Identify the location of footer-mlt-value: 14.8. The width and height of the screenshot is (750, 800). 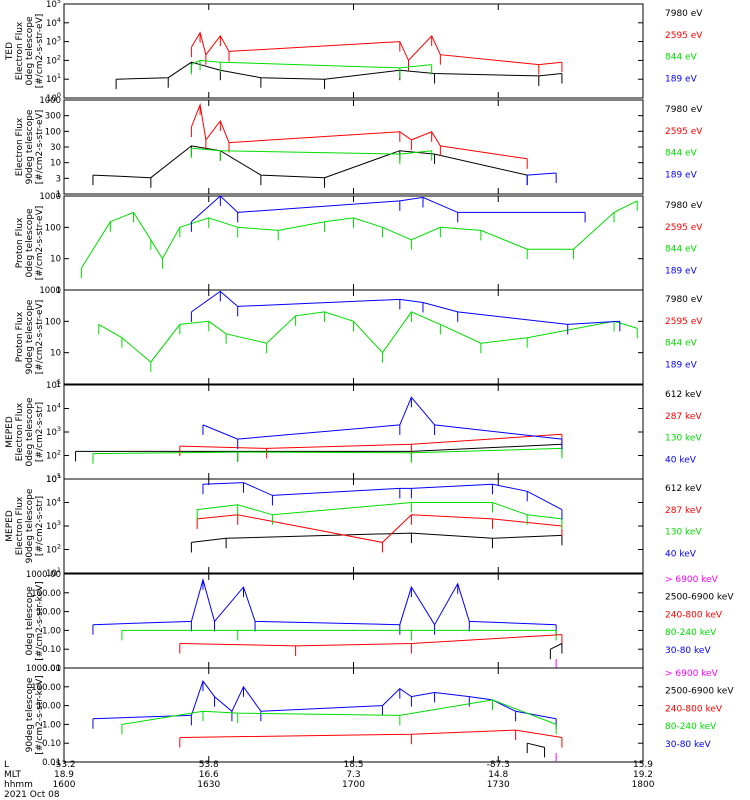
(498, 775).